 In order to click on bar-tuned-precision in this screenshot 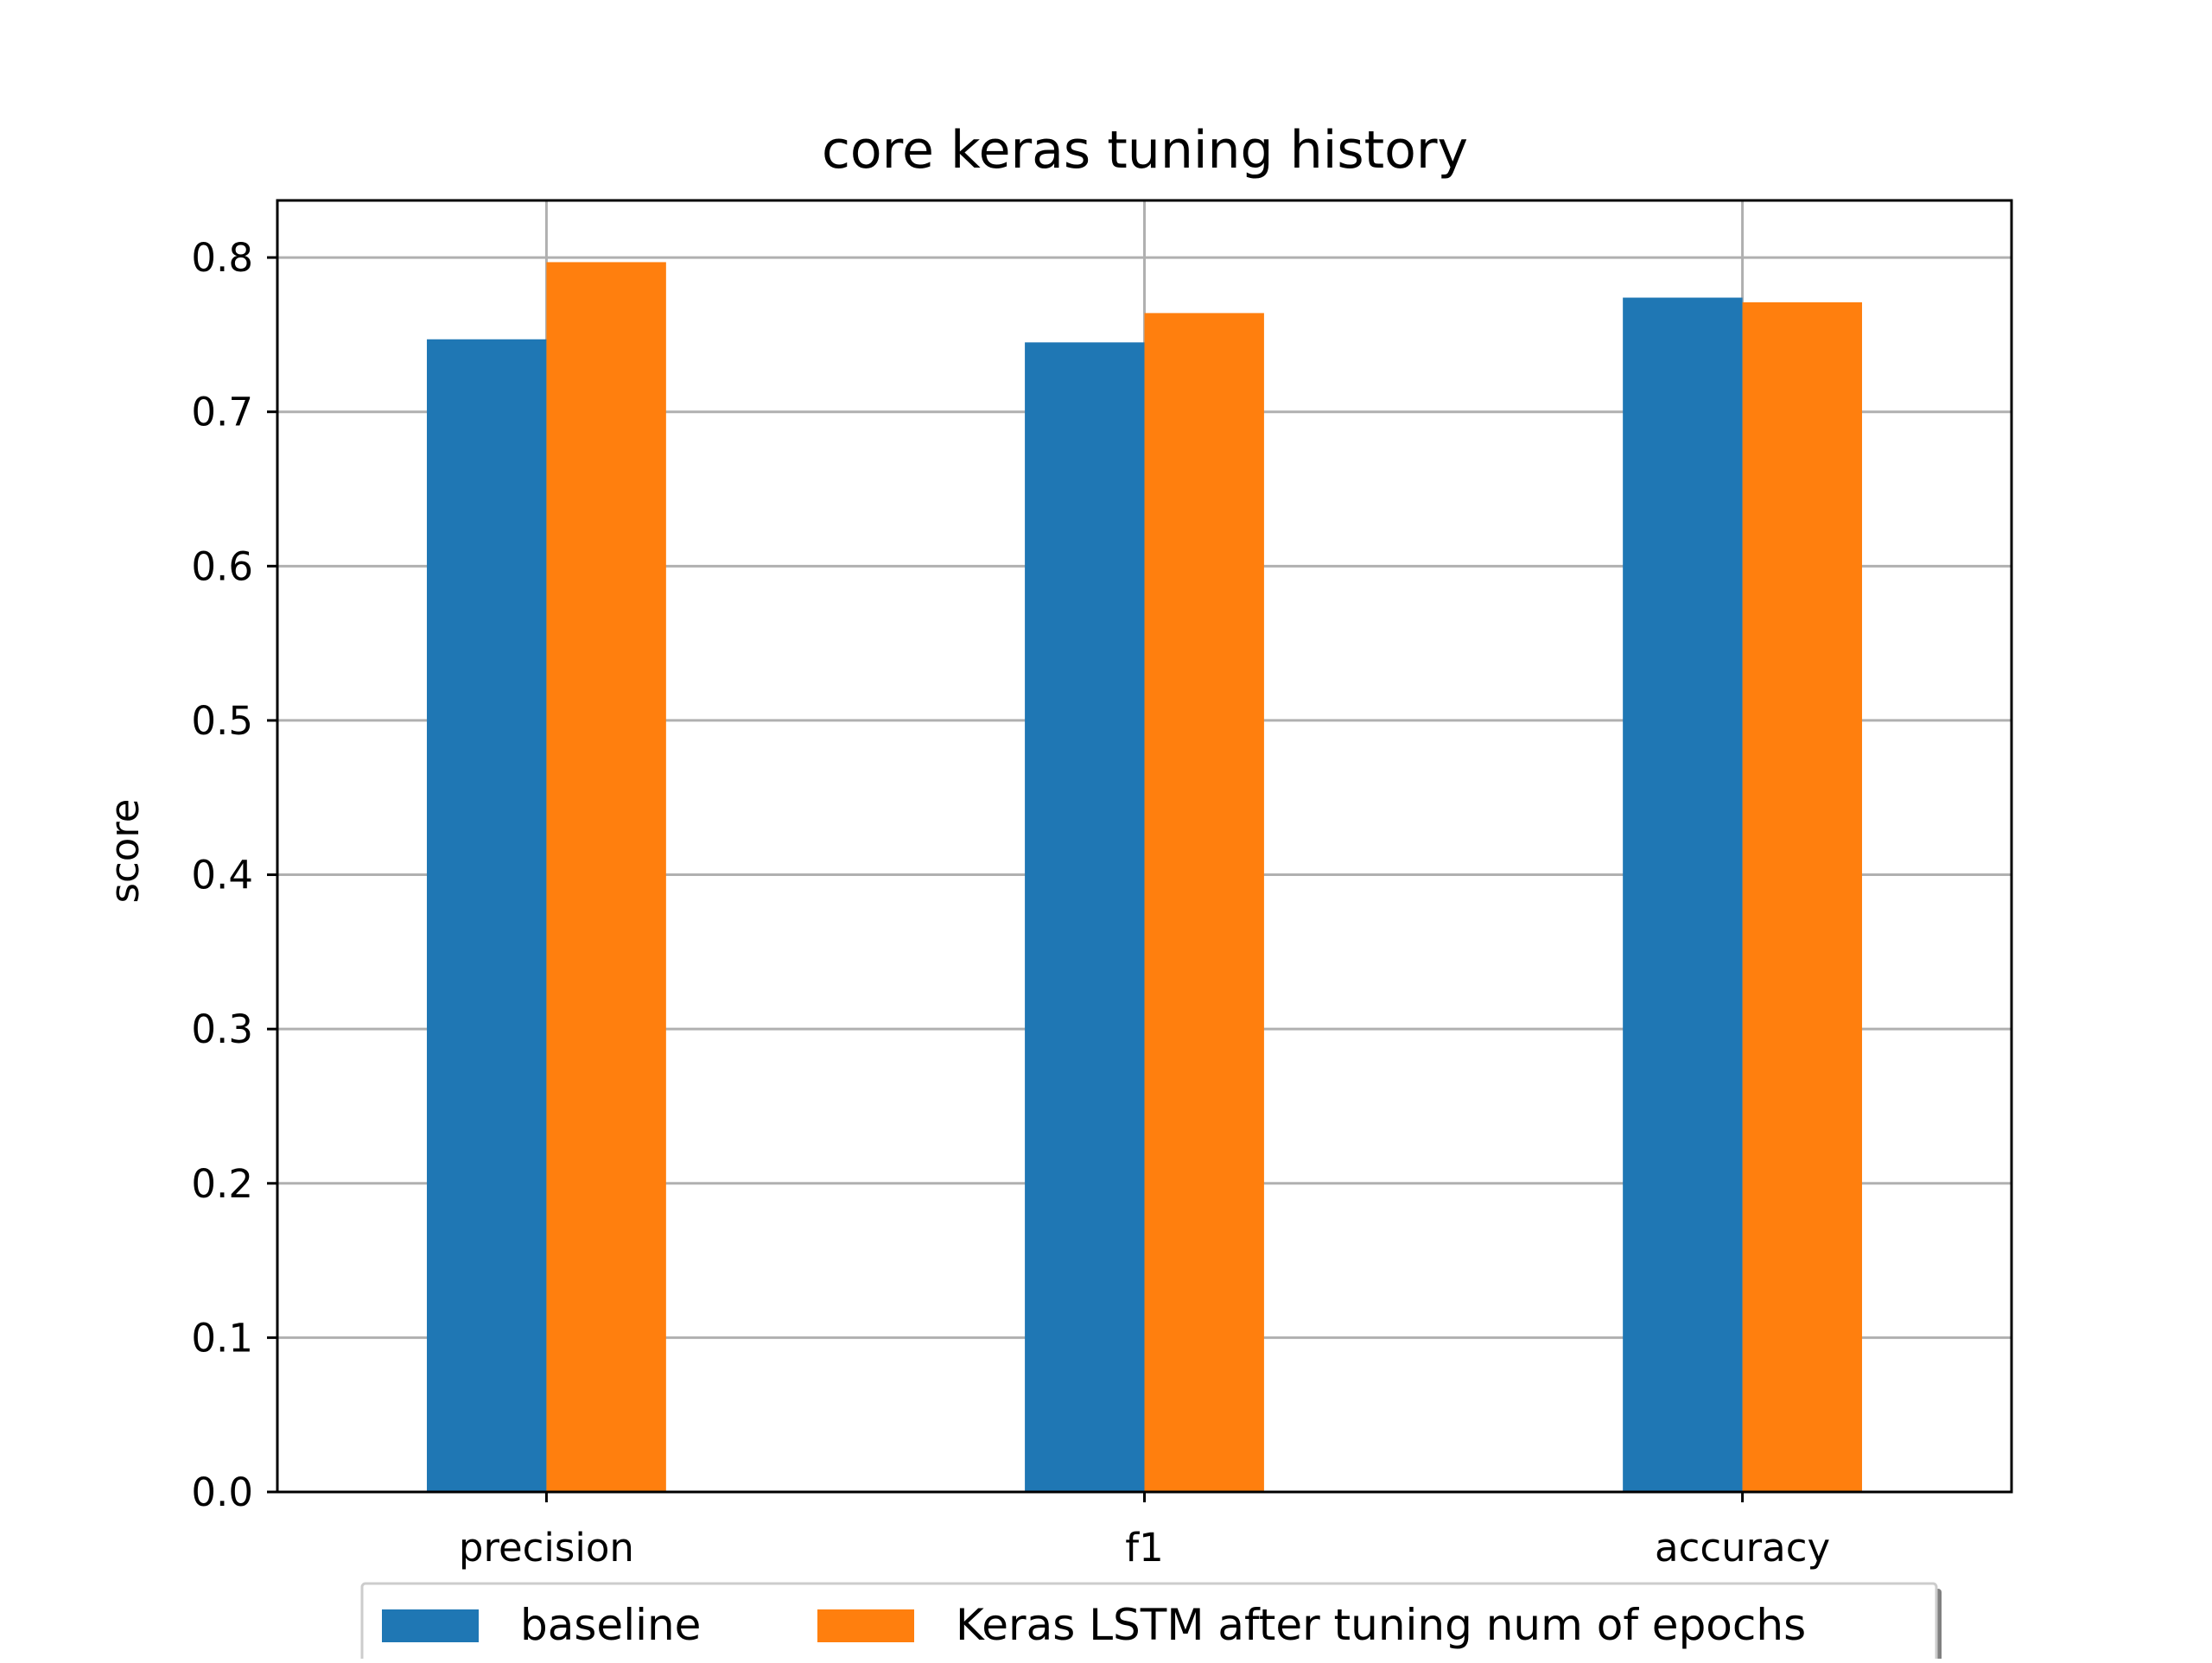, I will do `click(606, 877)`.